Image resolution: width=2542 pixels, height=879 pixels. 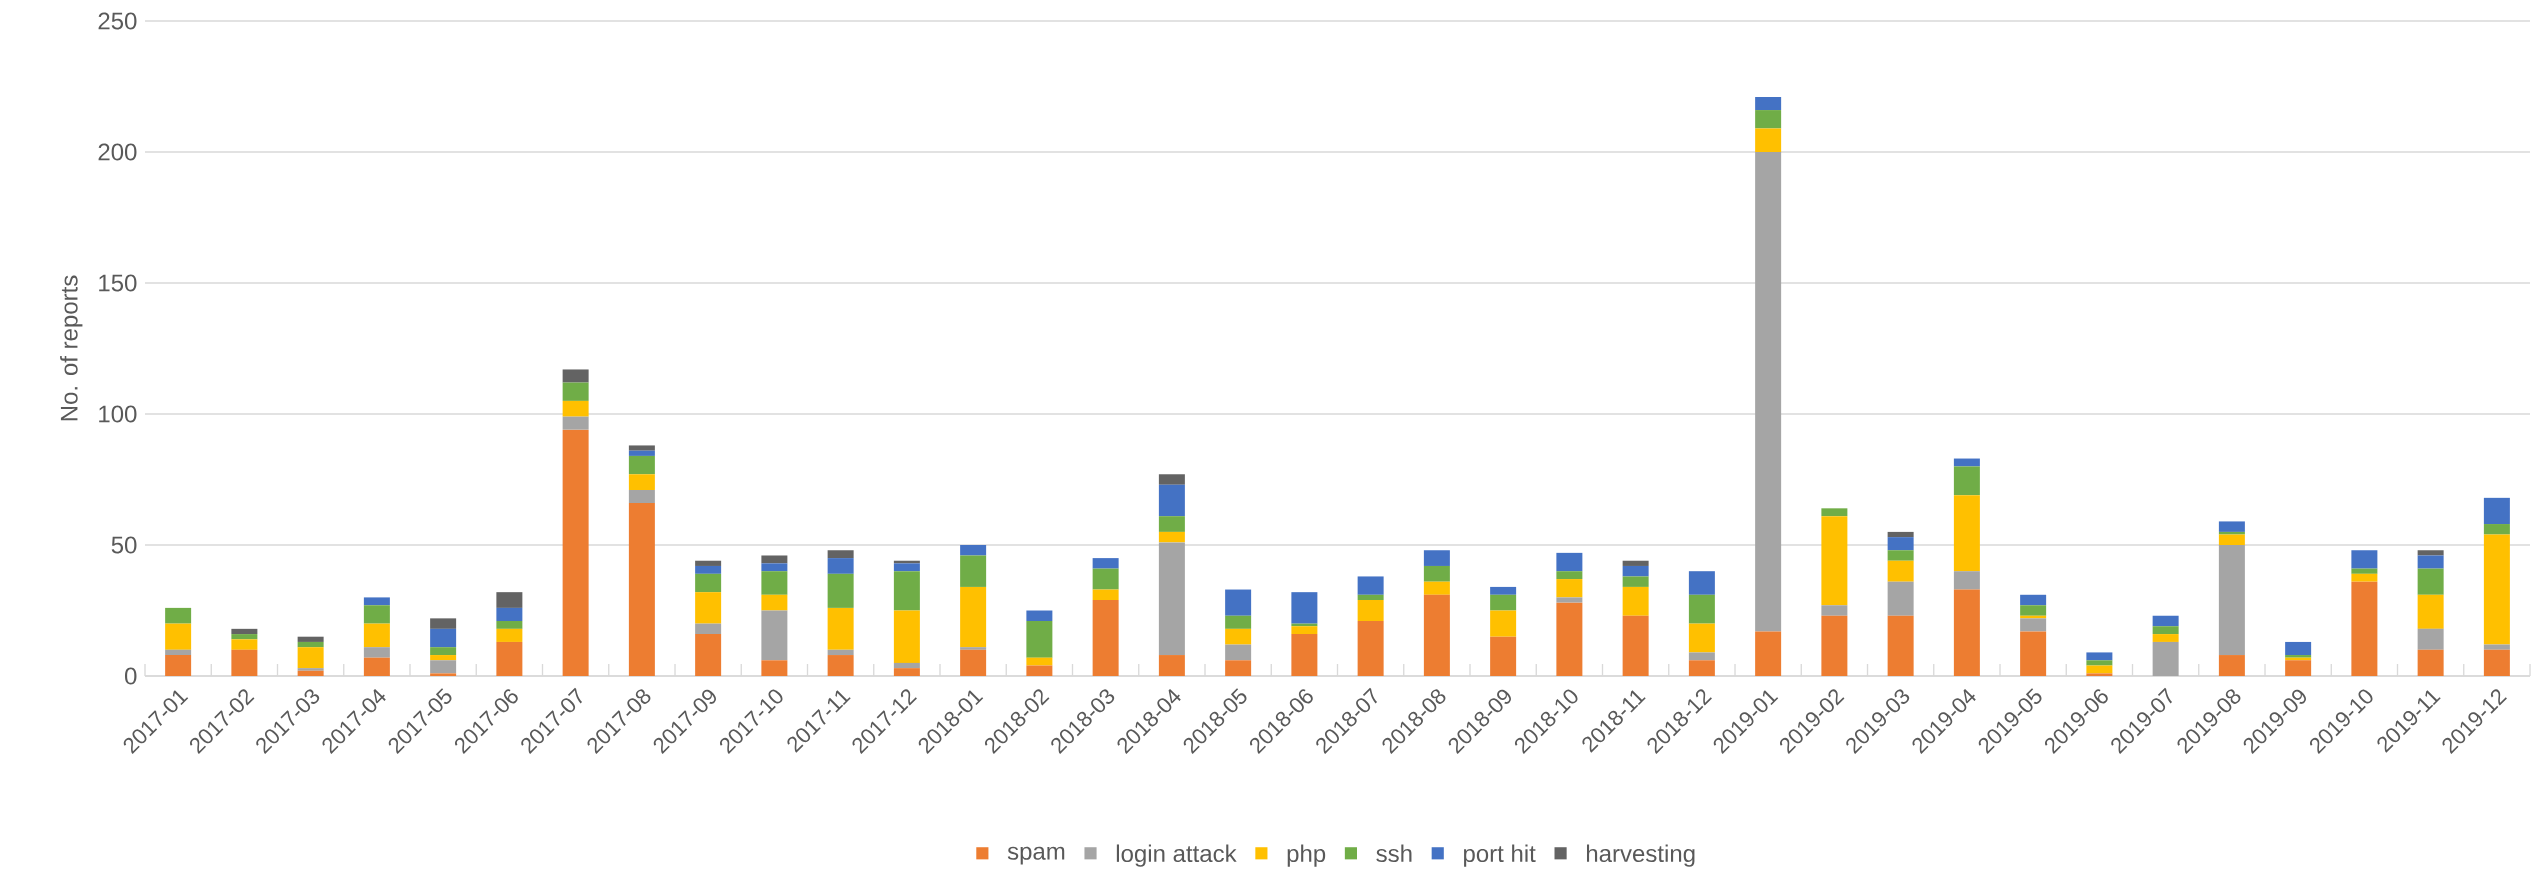 I want to click on y-axis-title: No. of reports, so click(x=71, y=348).